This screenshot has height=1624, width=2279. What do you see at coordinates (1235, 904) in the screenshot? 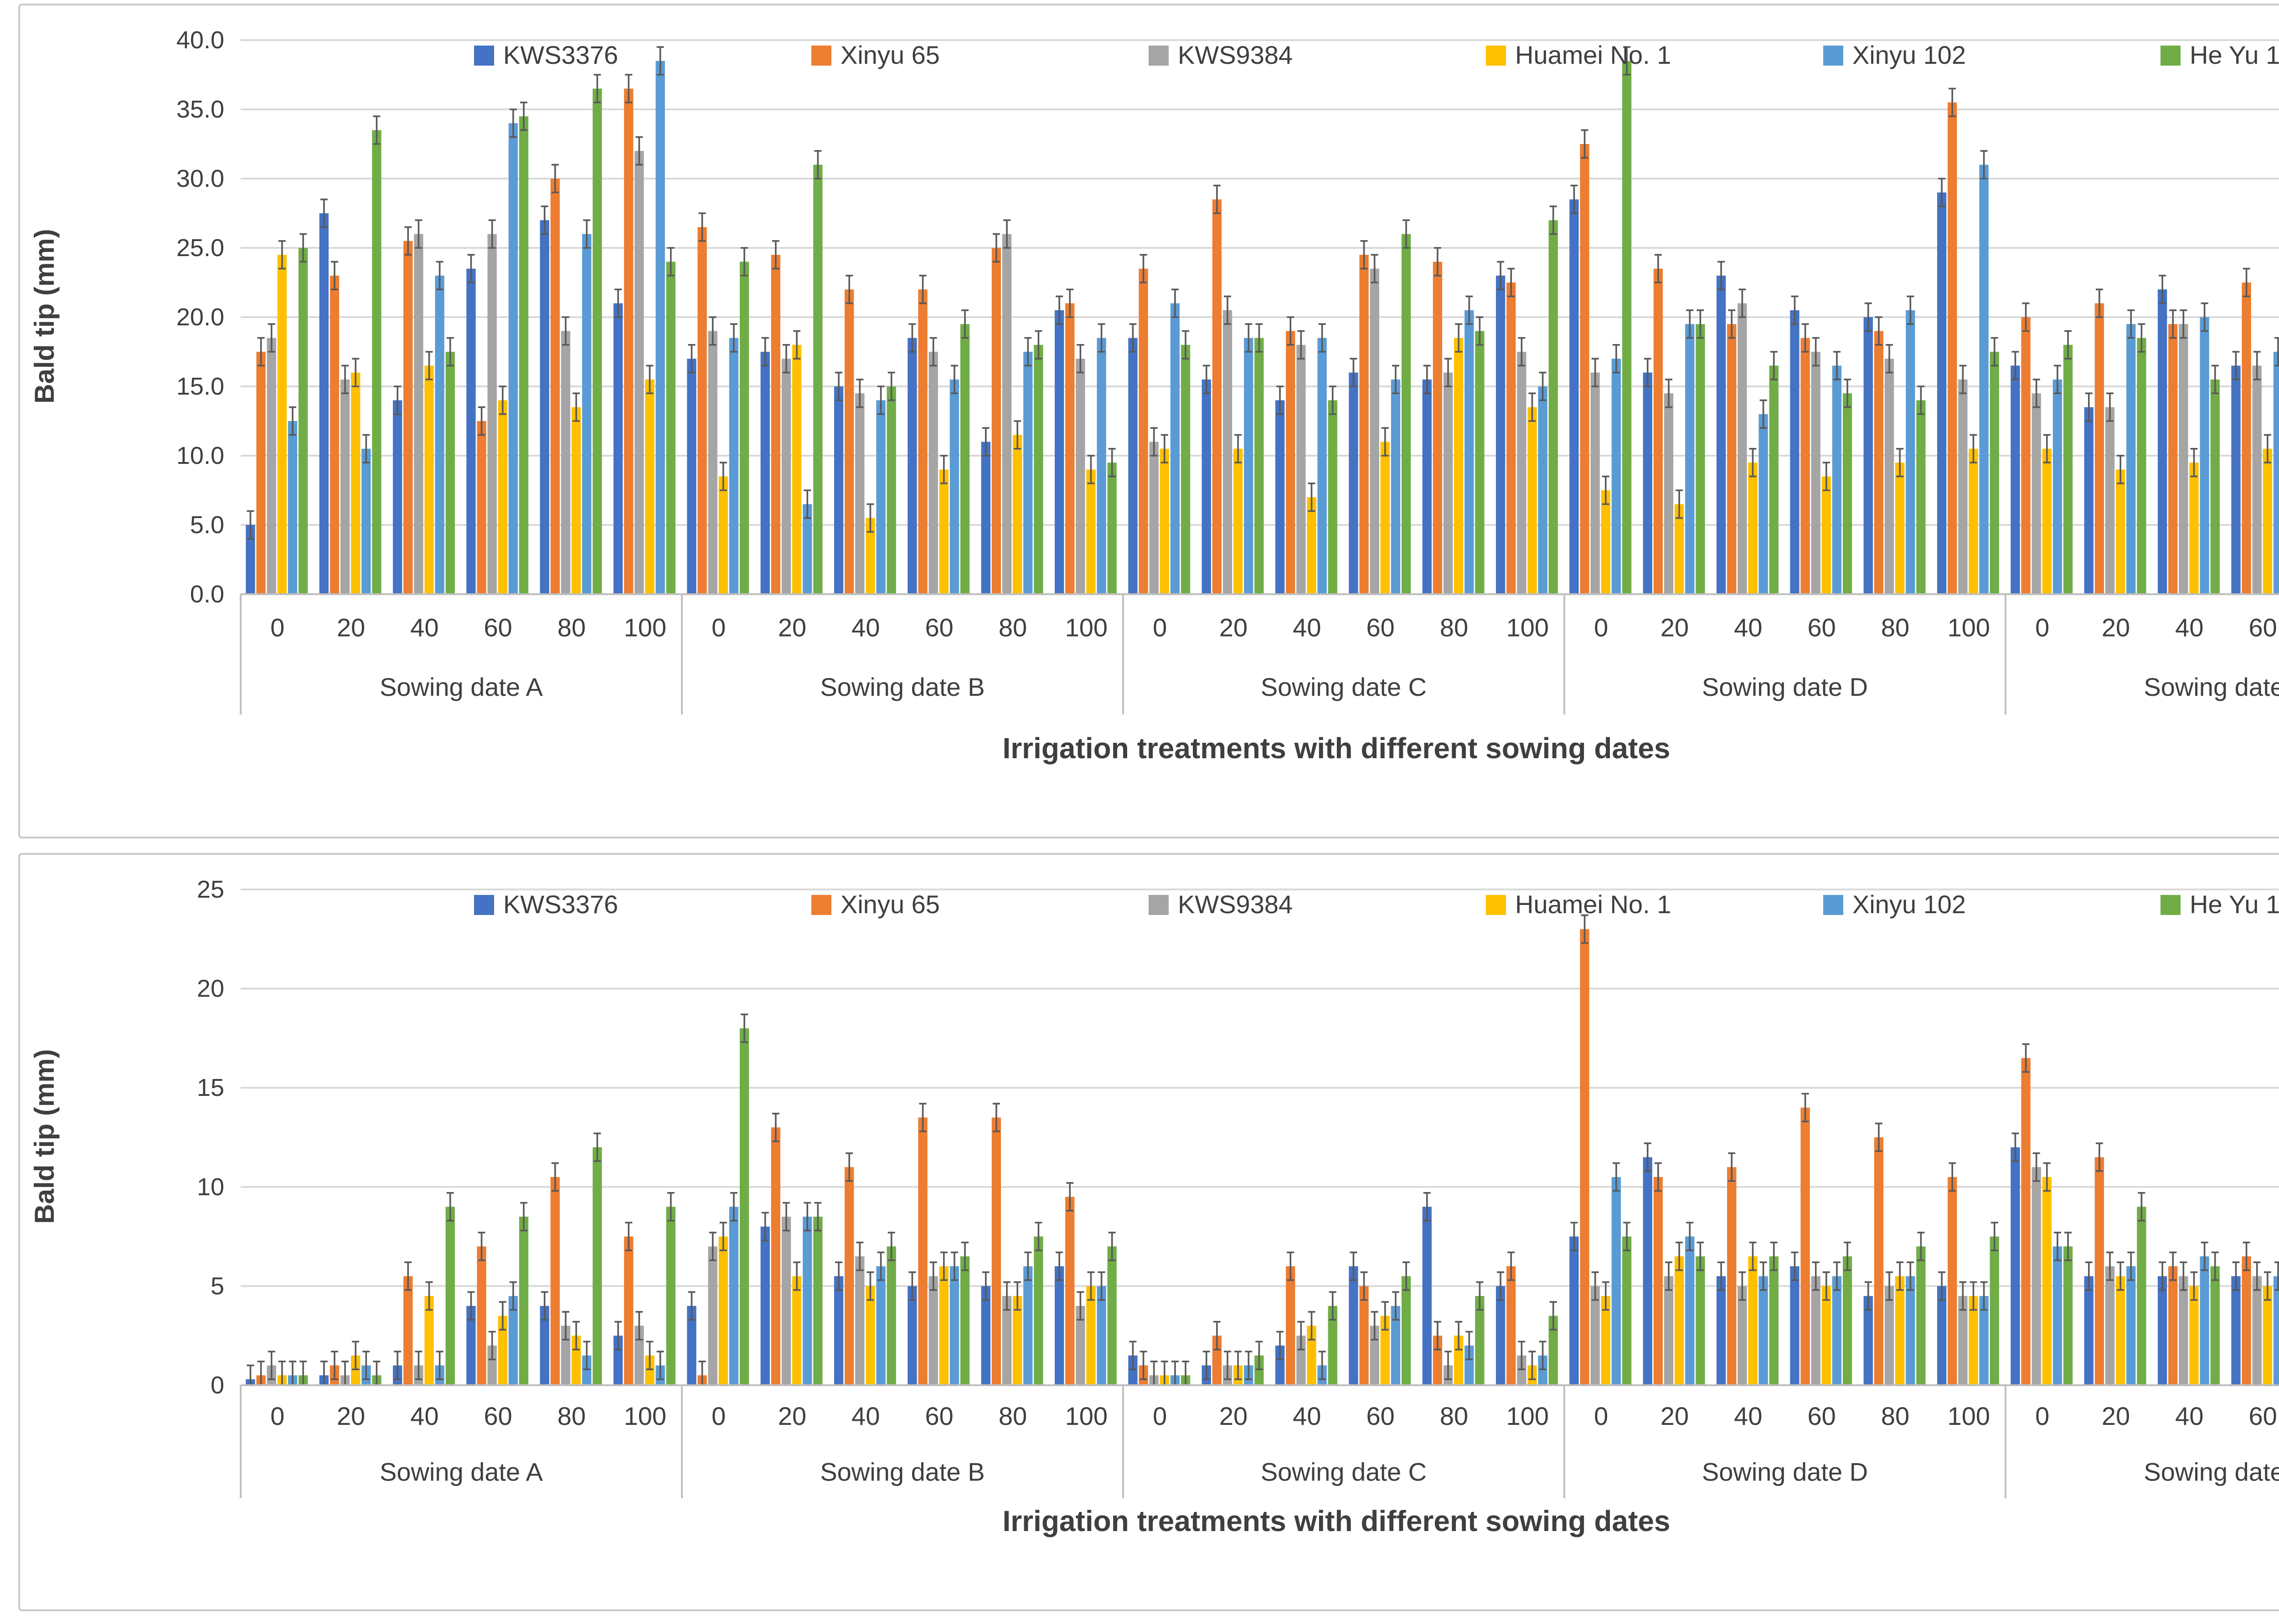
I see `legend-label: KWS9384` at bounding box center [1235, 904].